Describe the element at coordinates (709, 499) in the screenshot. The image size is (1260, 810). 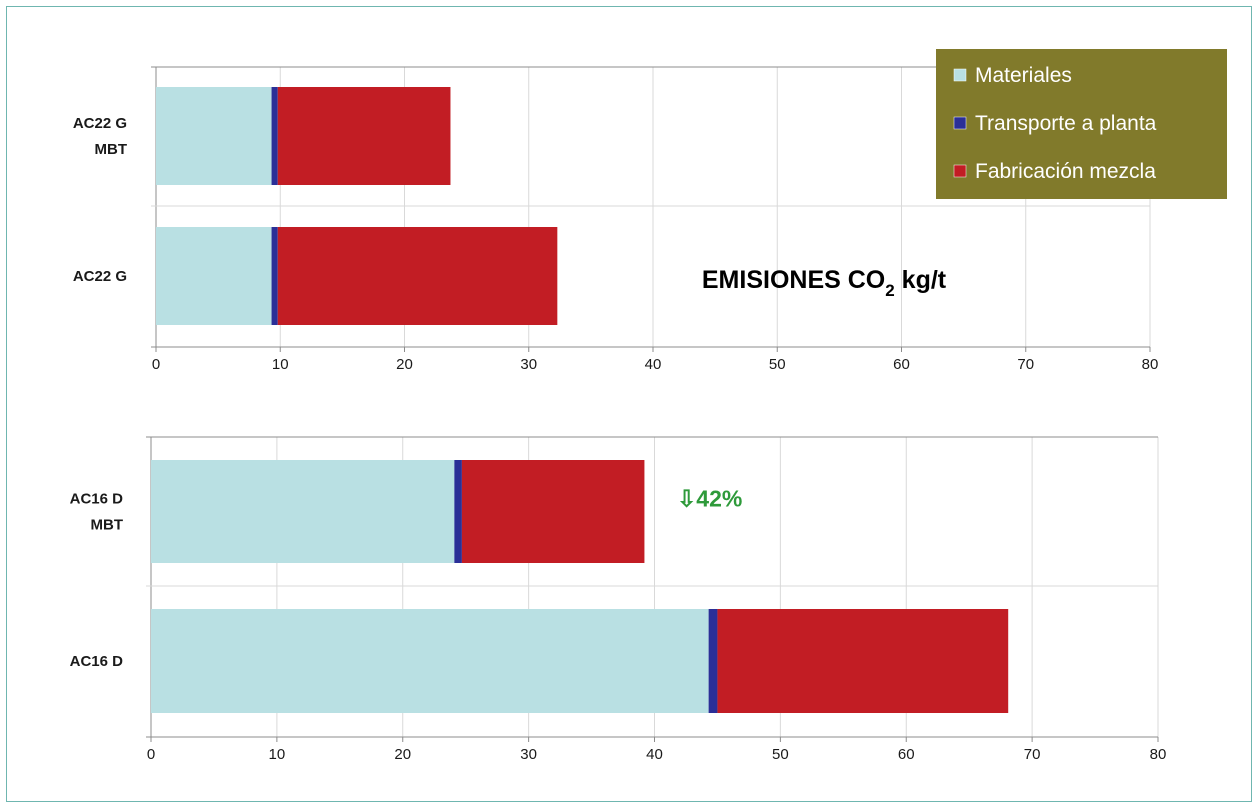
I see `reduction-annotation: ⇩42%` at that location.